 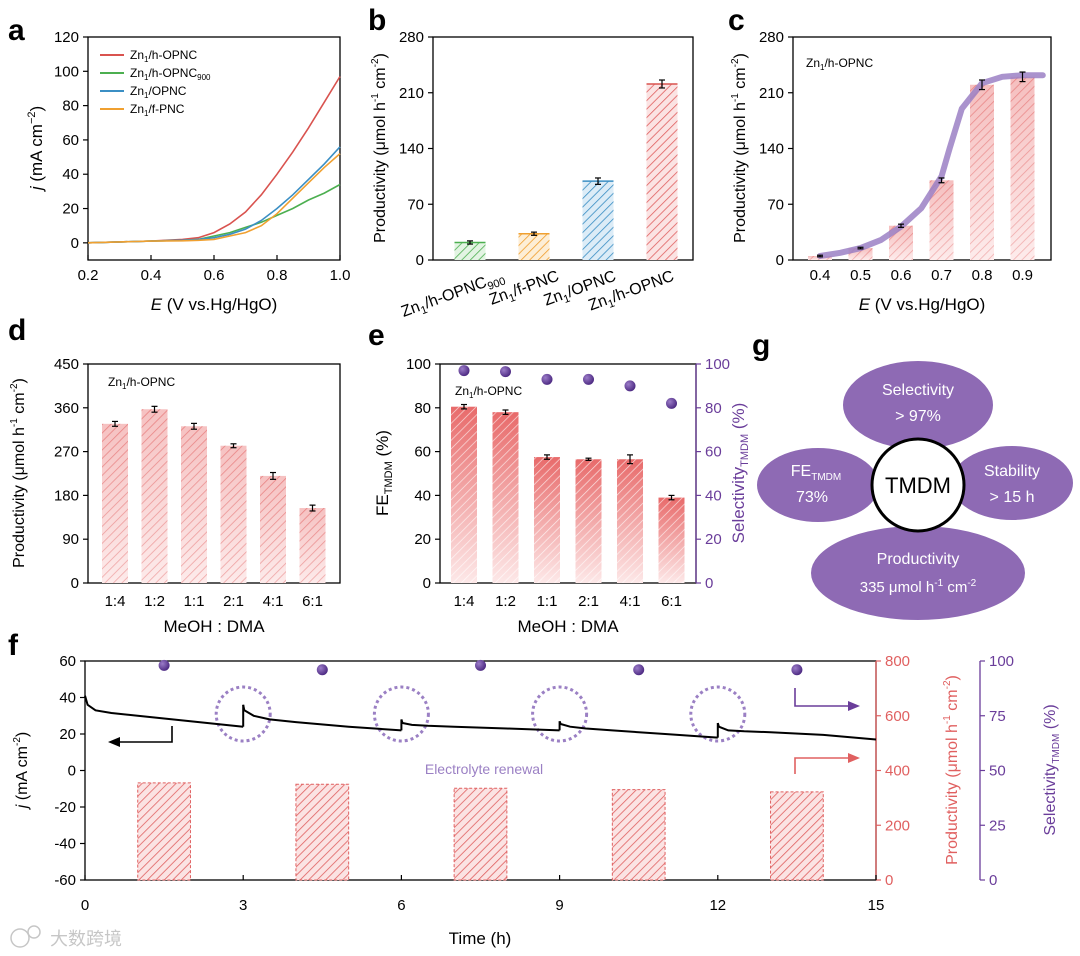 I want to click on x-tick-label: 0.7, so click(x=941, y=275).